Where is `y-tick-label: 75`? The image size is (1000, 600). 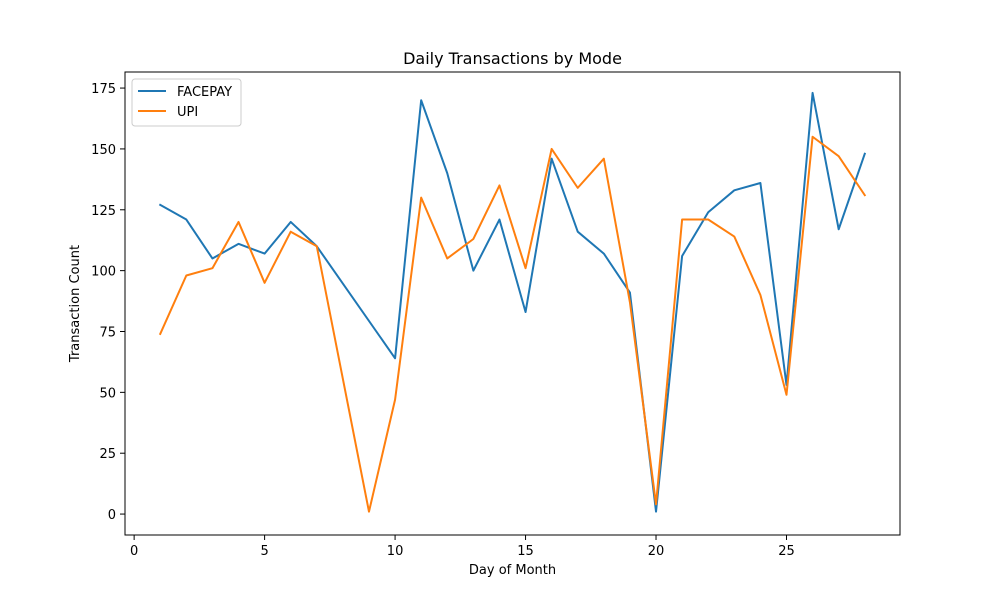 y-tick-label: 75 is located at coordinates (107, 332).